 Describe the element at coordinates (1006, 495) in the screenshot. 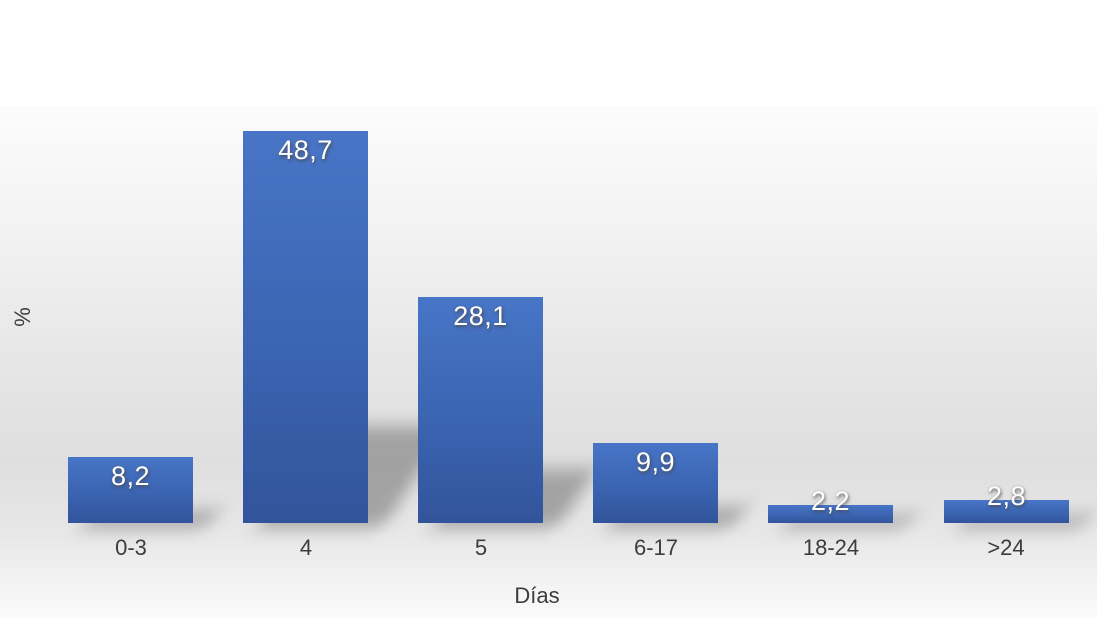

I see `bar-value-label: 2,8` at that location.